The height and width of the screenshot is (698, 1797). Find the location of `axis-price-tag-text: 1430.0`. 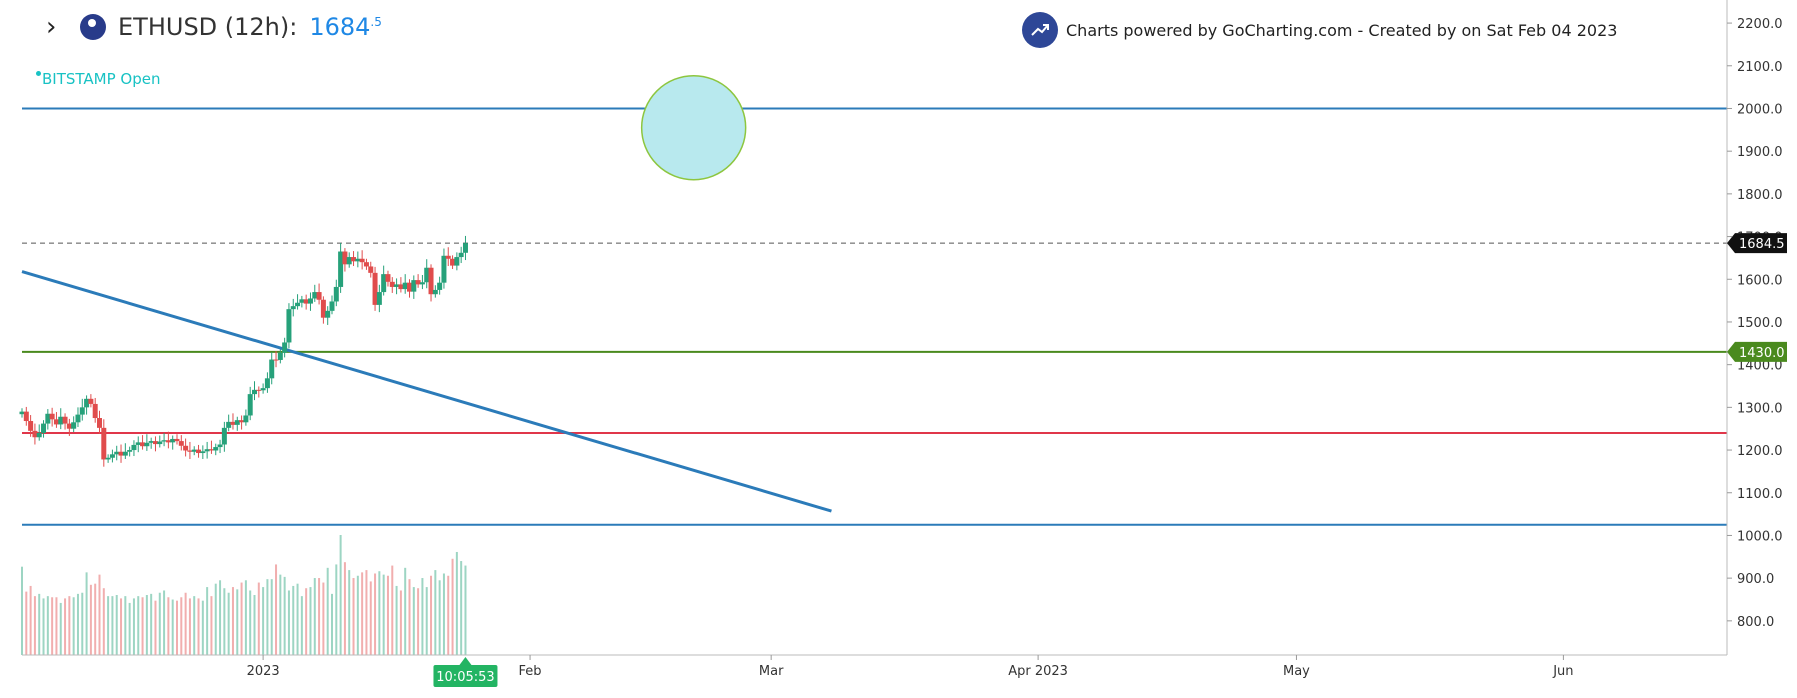

axis-price-tag-text: 1430.0 is located at coordinates (1762, 353).